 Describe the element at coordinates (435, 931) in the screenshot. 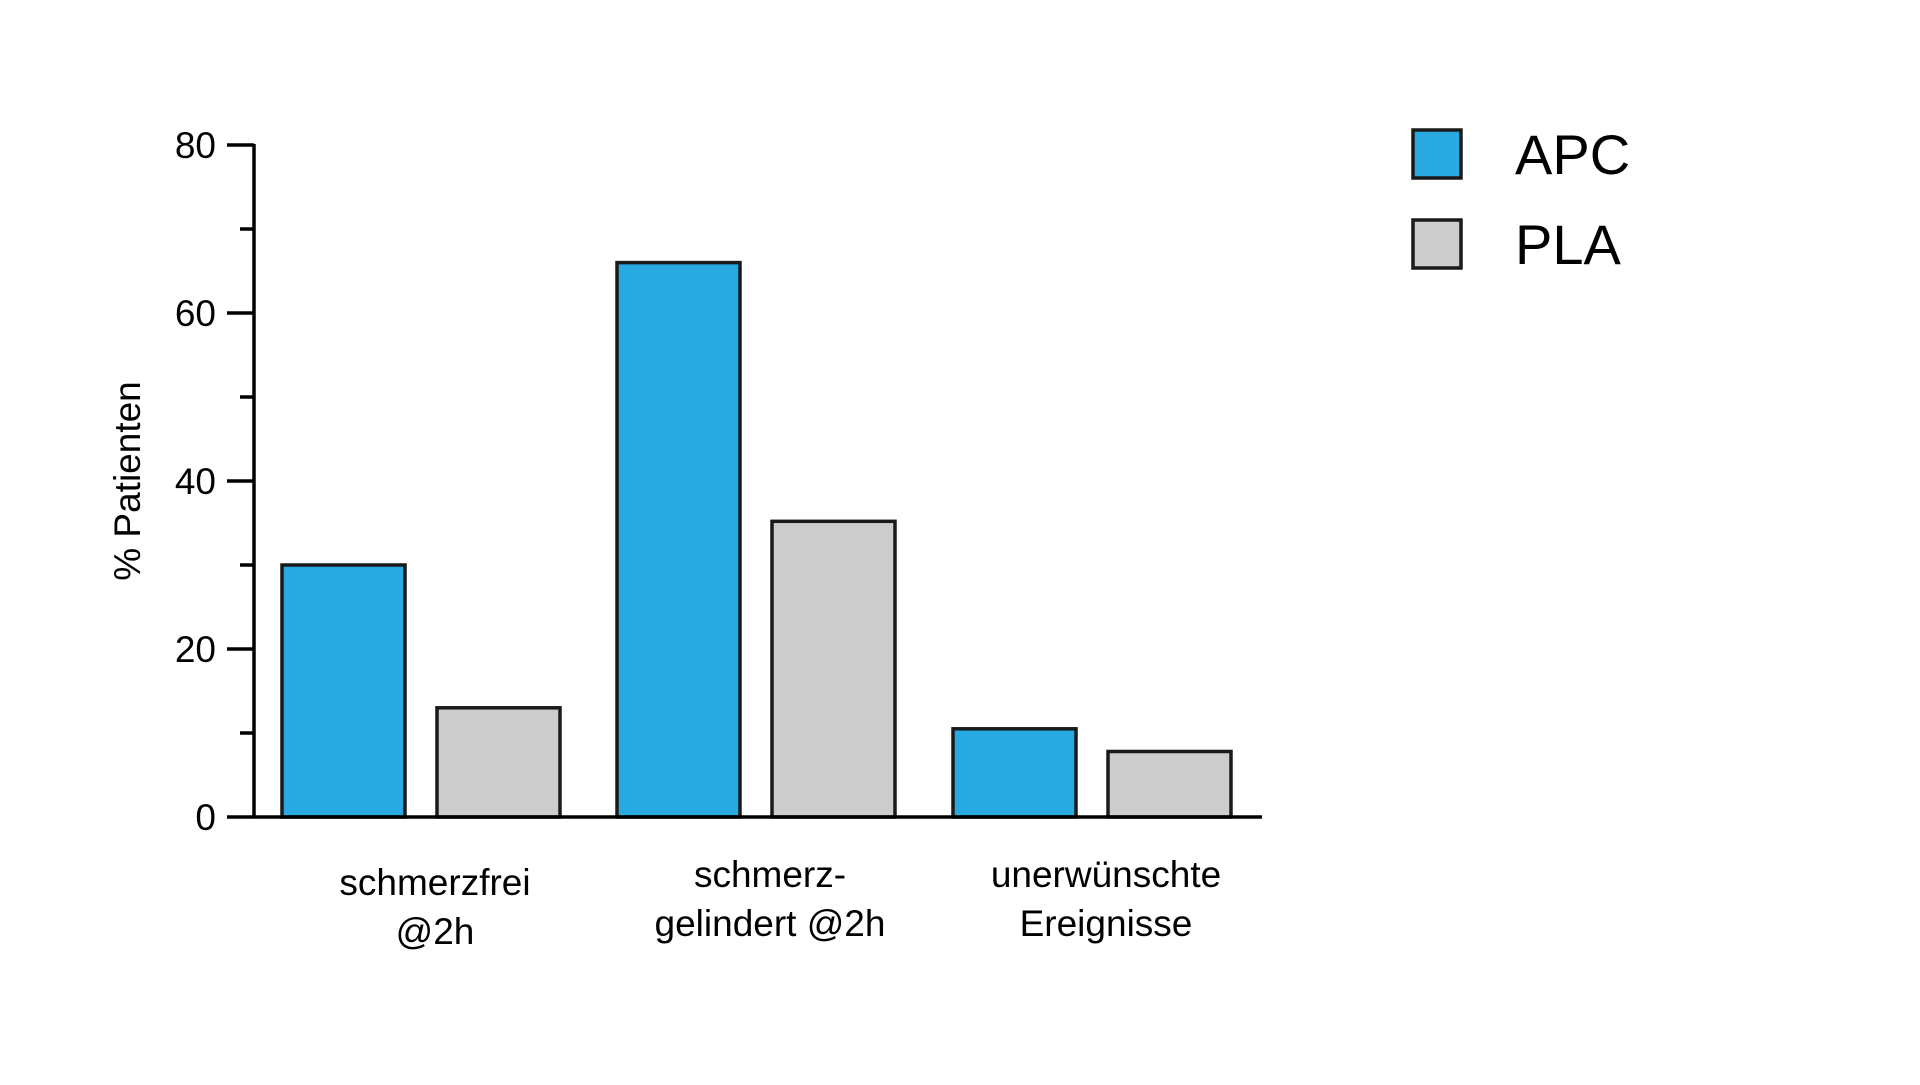

I see `category-label-1: @2h` at that location.